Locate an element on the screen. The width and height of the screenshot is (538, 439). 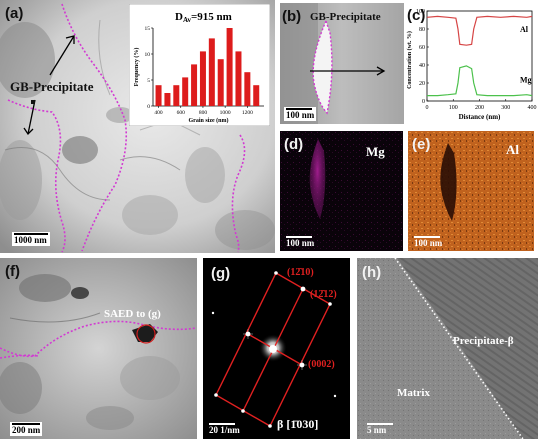
y-axis-label: Frequency (%) is located at coordinates (136, 67).